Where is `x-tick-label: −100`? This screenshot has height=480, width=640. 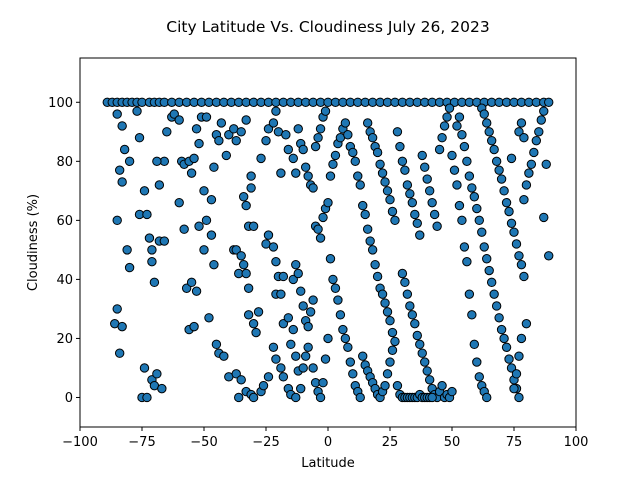 x-tick-label: −100 is located at coordinates (80, 442).